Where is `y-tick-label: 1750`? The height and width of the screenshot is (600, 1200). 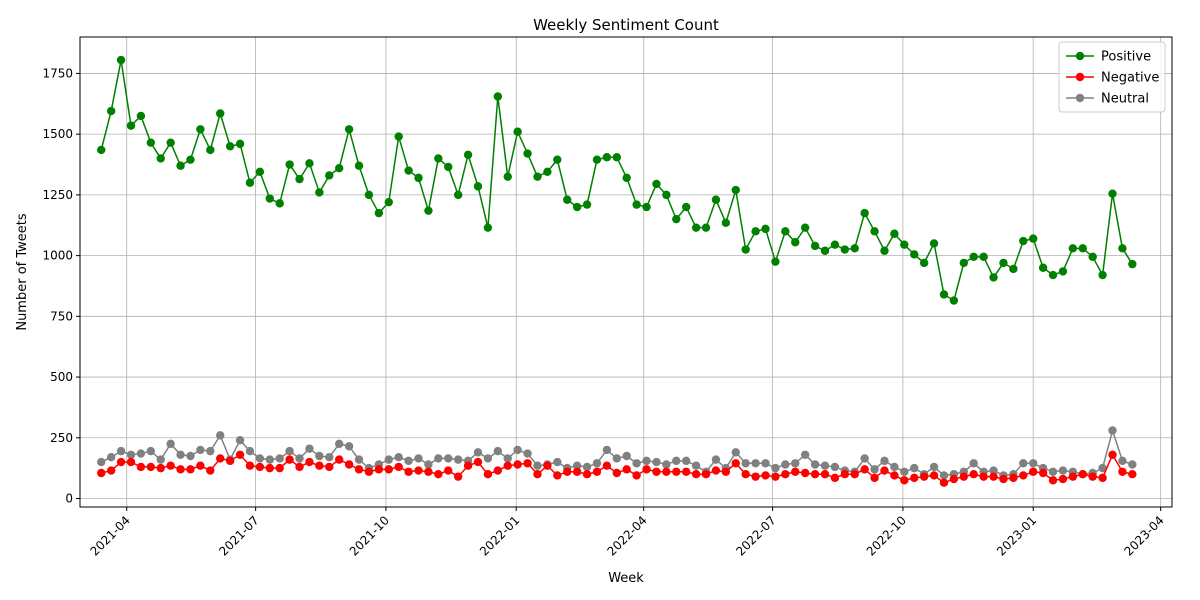 y-tick-label: 1750 is located at coordinates (57, 73).